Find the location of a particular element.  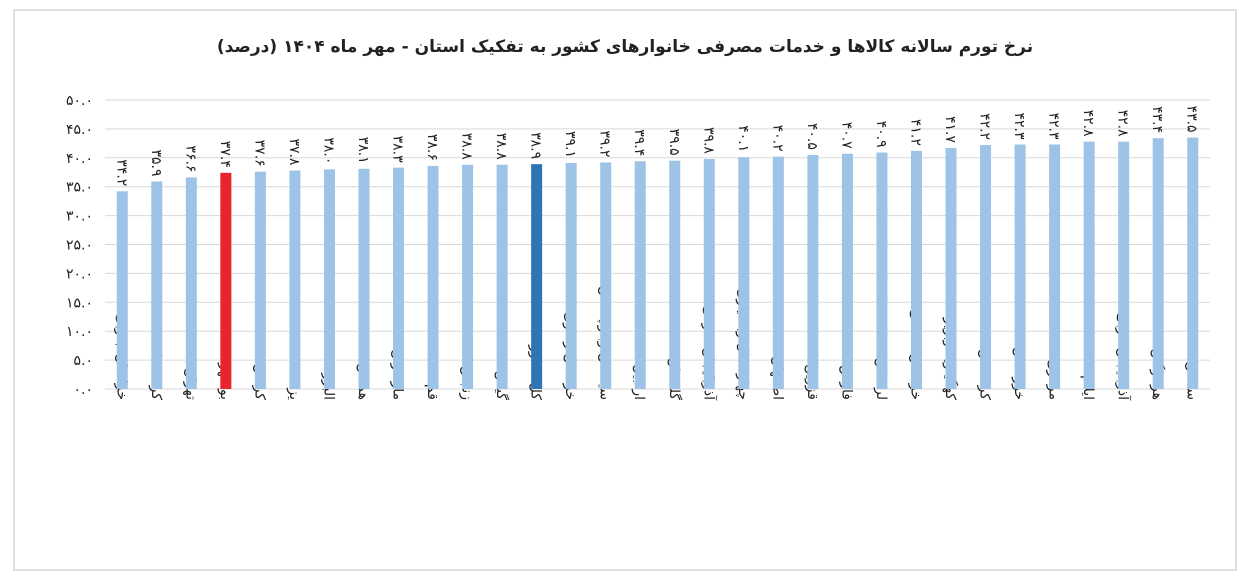

y-tick-label: ۳۵.۰ is located at coordinates (79, 188).